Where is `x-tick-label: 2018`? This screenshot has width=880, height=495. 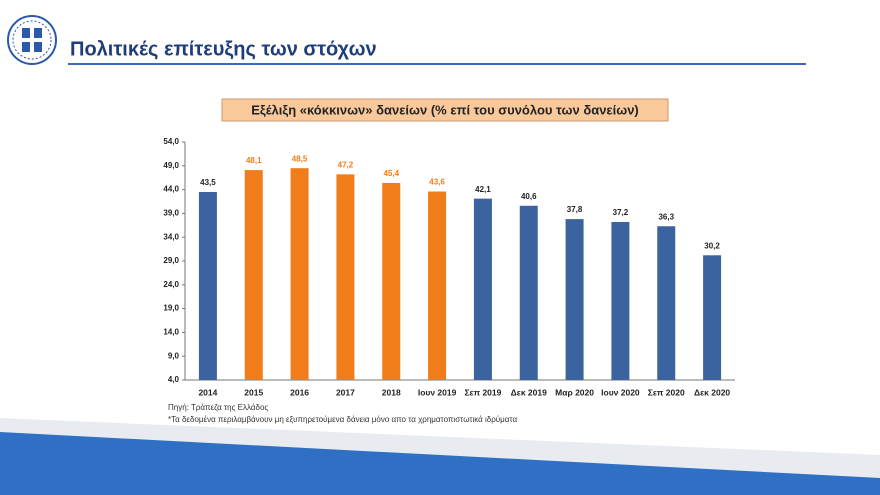 x-tick-label: 2018 is located at coordinates (391, 392).